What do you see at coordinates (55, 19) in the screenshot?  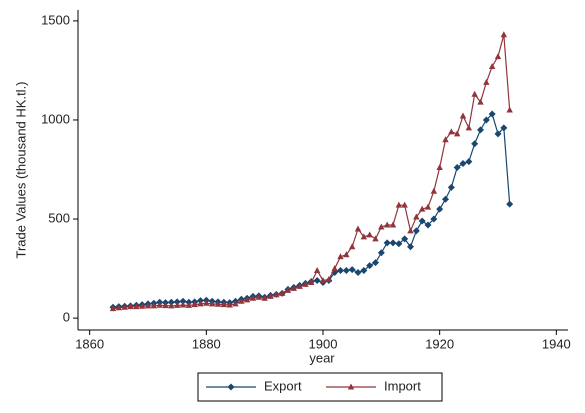 I see `y-tick-label: 1500` at bounding box center [55, 19].